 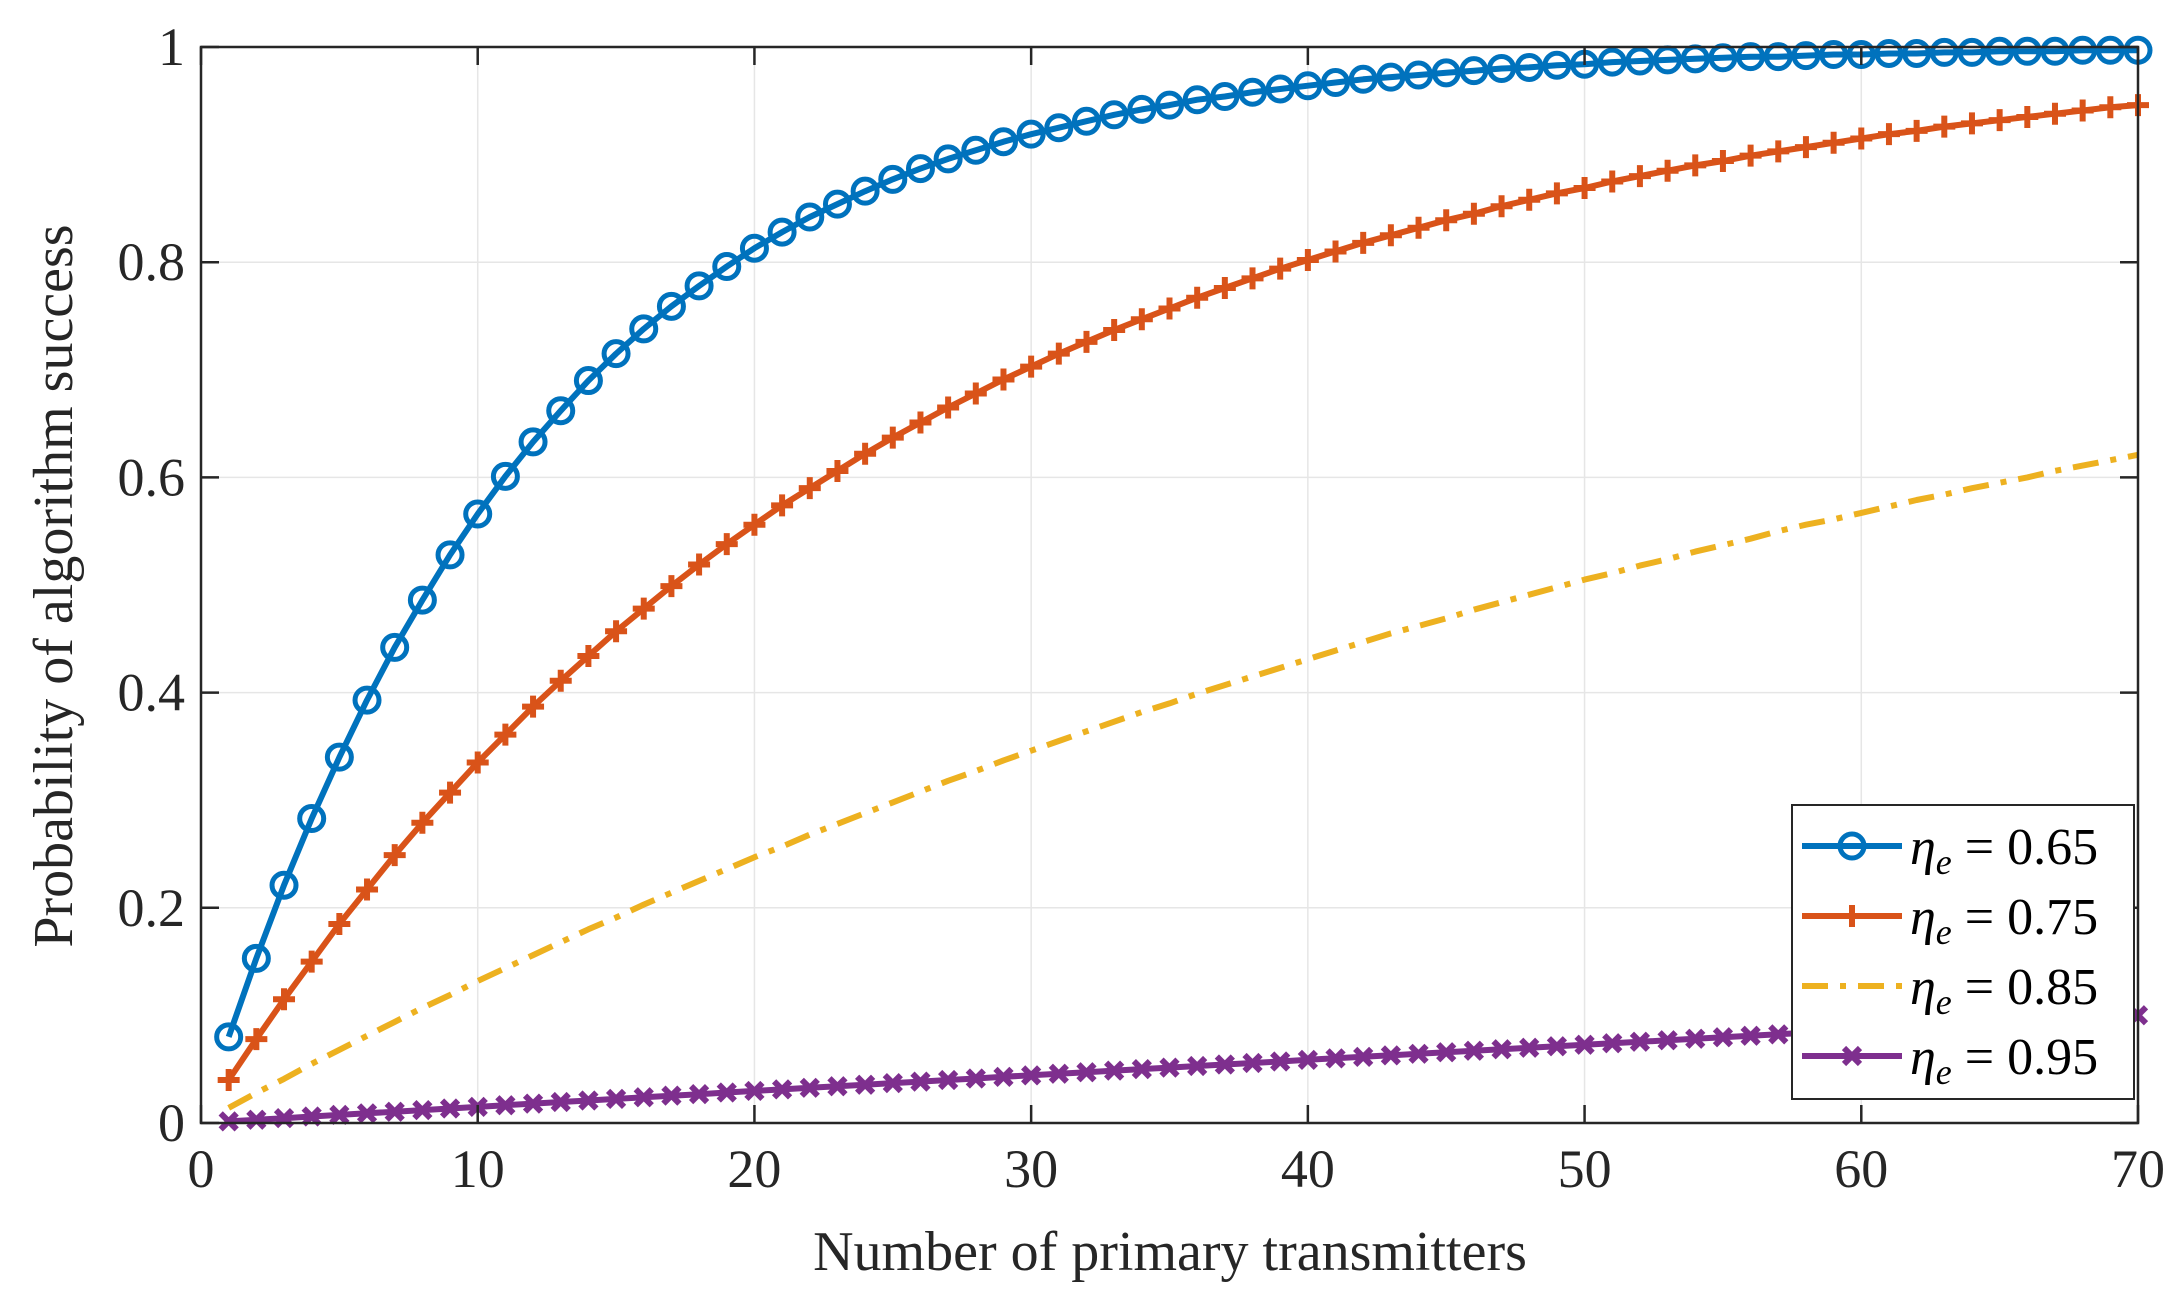 I want to click on legend-entry: ηe = 0.85, so click(x=1950, y=990).